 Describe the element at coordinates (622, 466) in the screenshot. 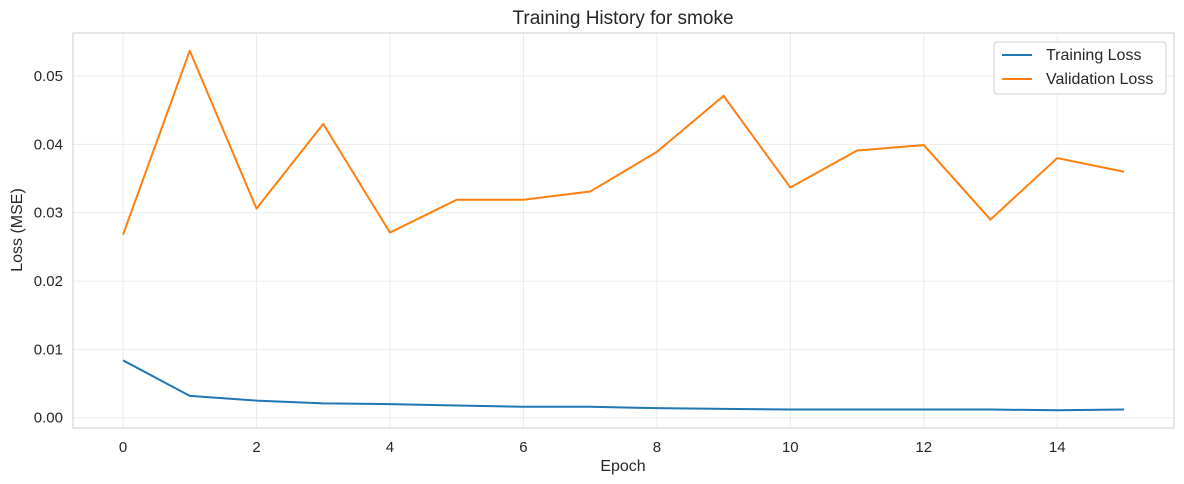

I see `x-axis-label: Epoch` at that location.